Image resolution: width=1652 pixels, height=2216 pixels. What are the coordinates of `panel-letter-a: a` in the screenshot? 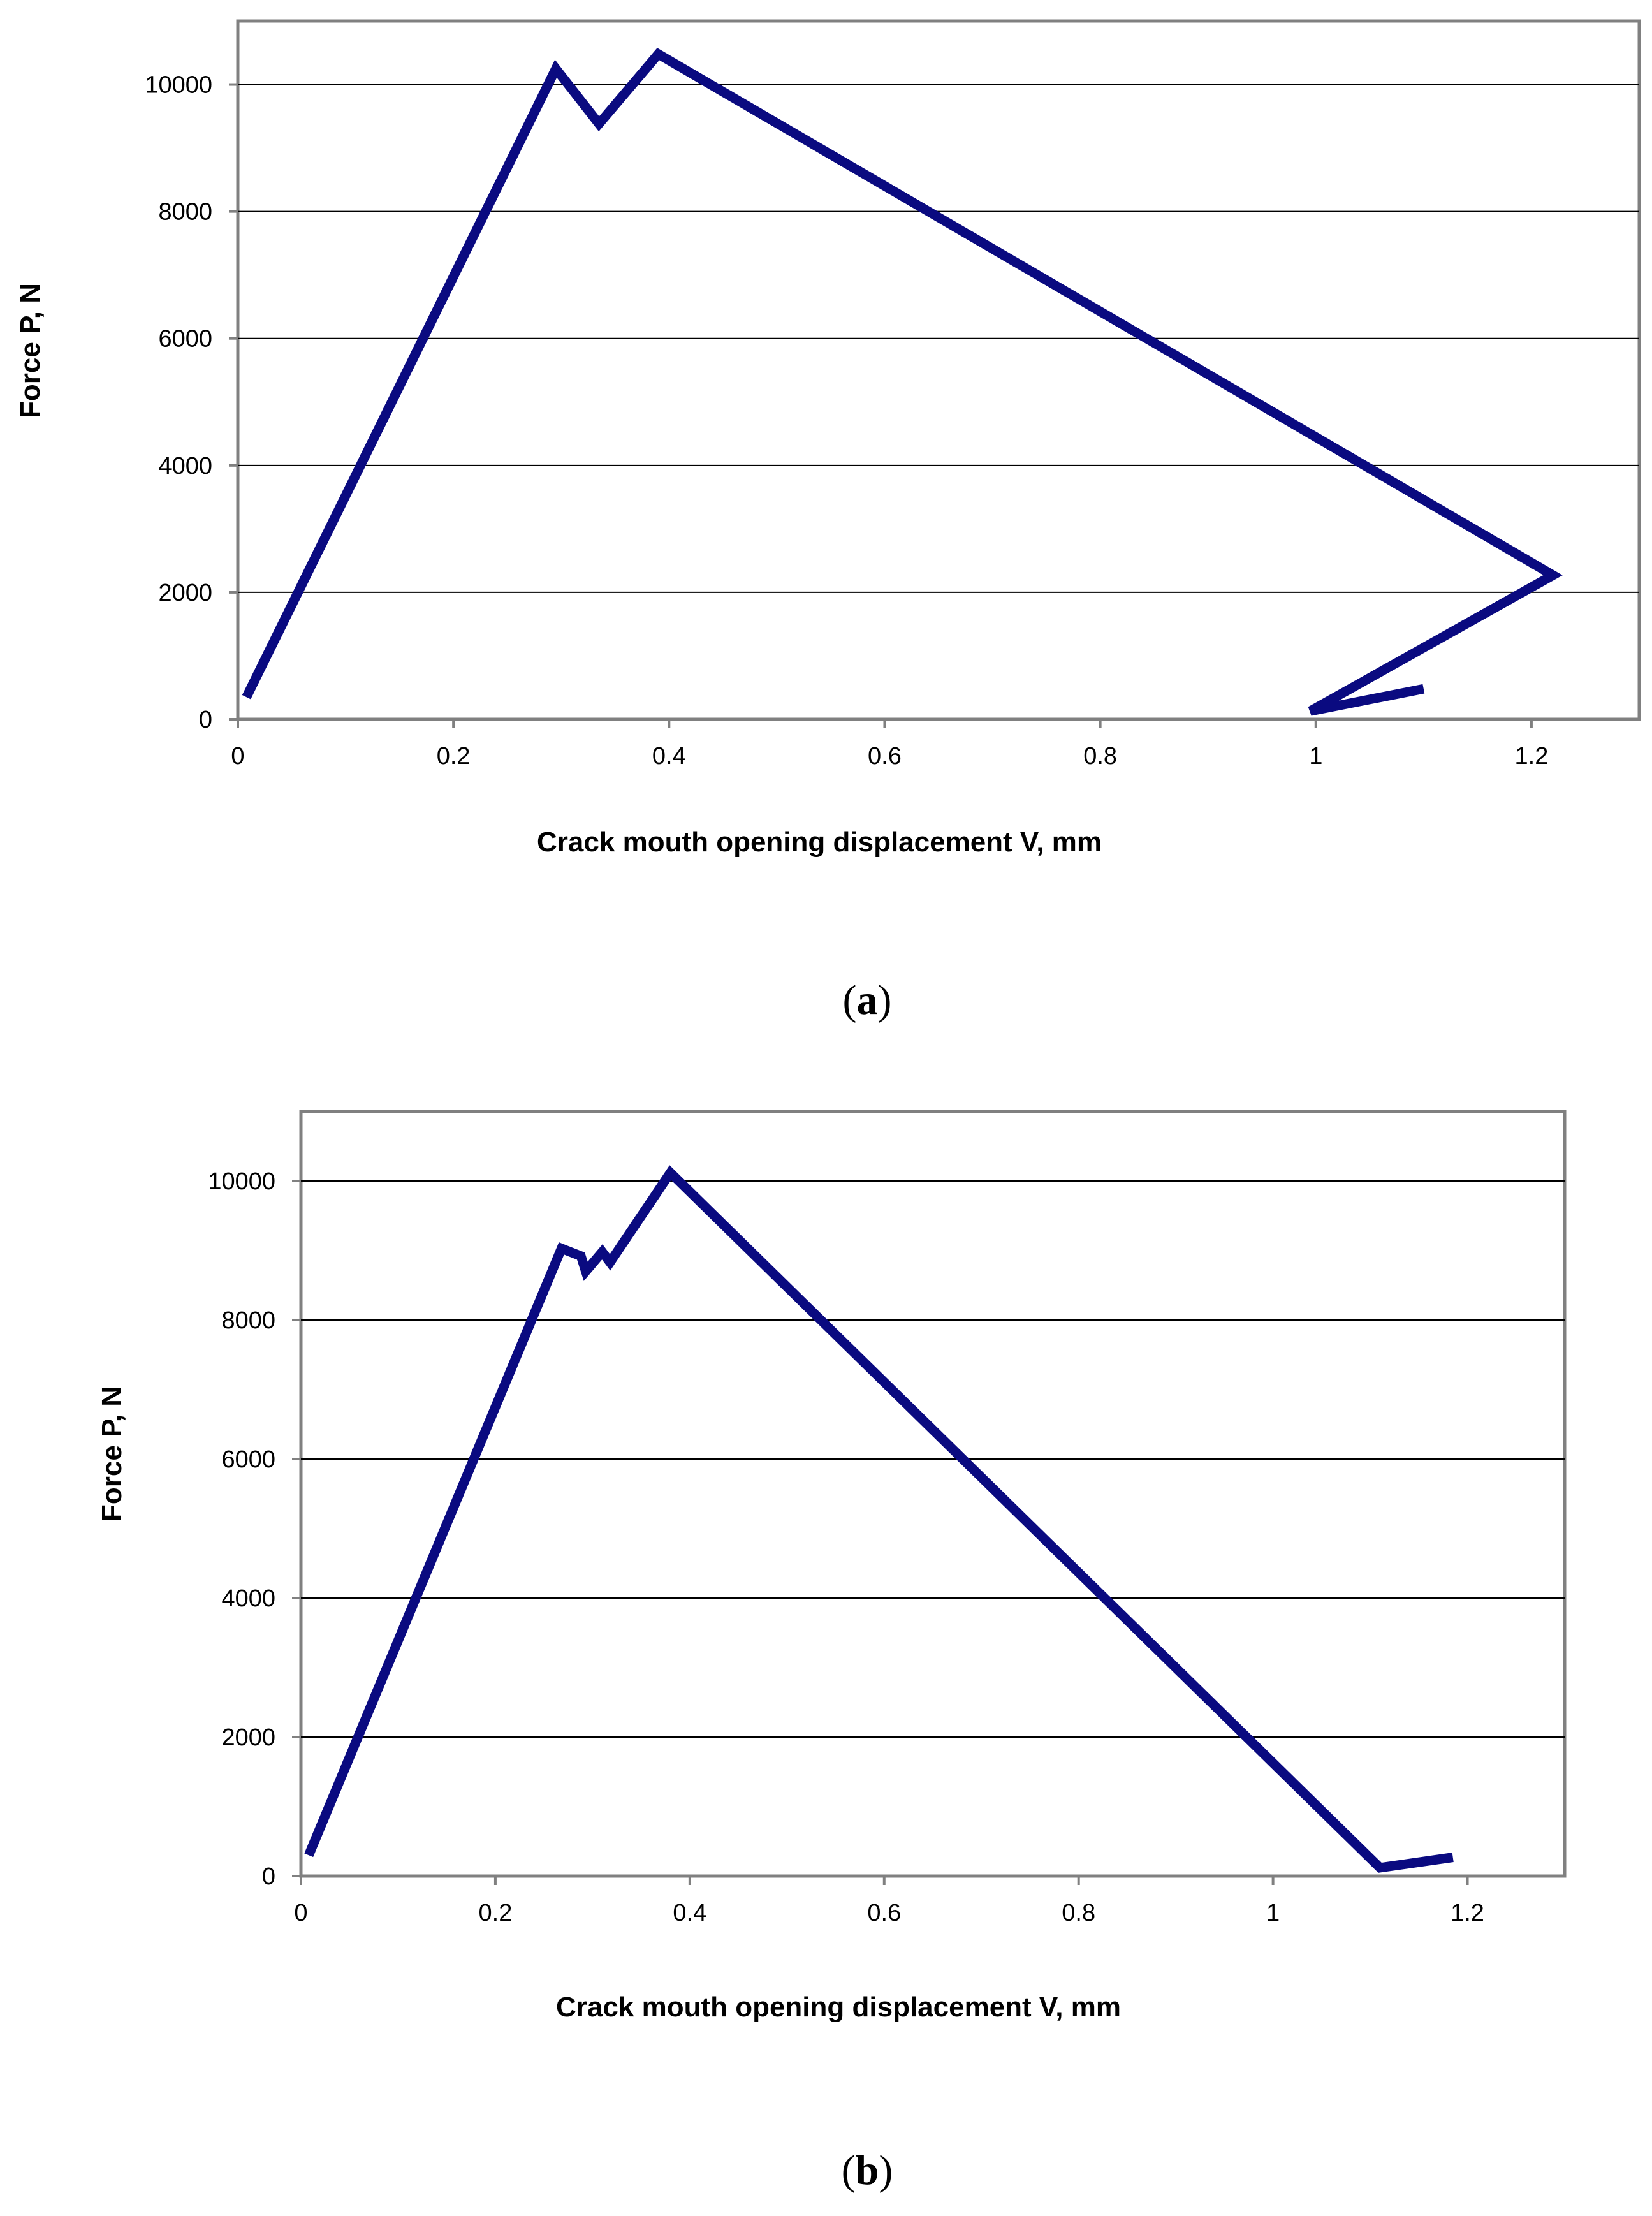 It's located at (868, 1000).